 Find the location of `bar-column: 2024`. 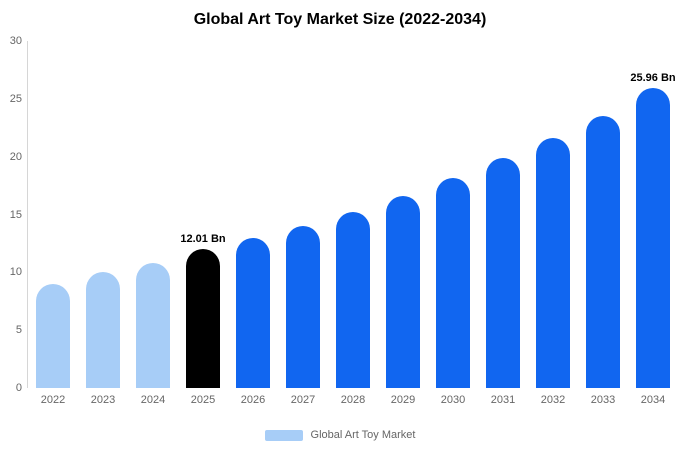

bar-column: 2024 is located at coordinates (153, 223).